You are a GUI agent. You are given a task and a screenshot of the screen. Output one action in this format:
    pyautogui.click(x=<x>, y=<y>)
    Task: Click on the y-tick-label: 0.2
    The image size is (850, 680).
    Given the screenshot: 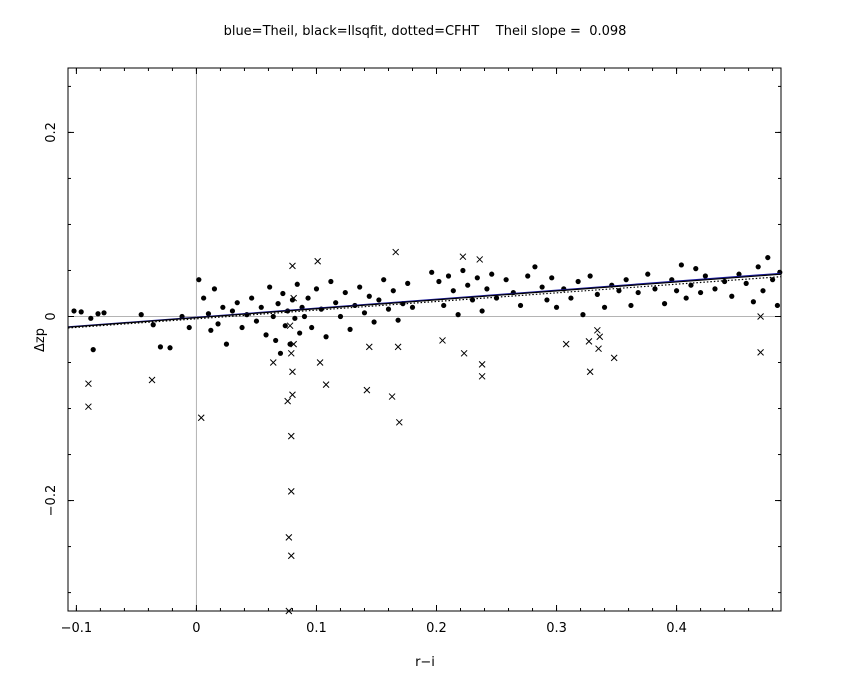 What is the action you would take?
    pyautogui.click(x=51, y=132)
    